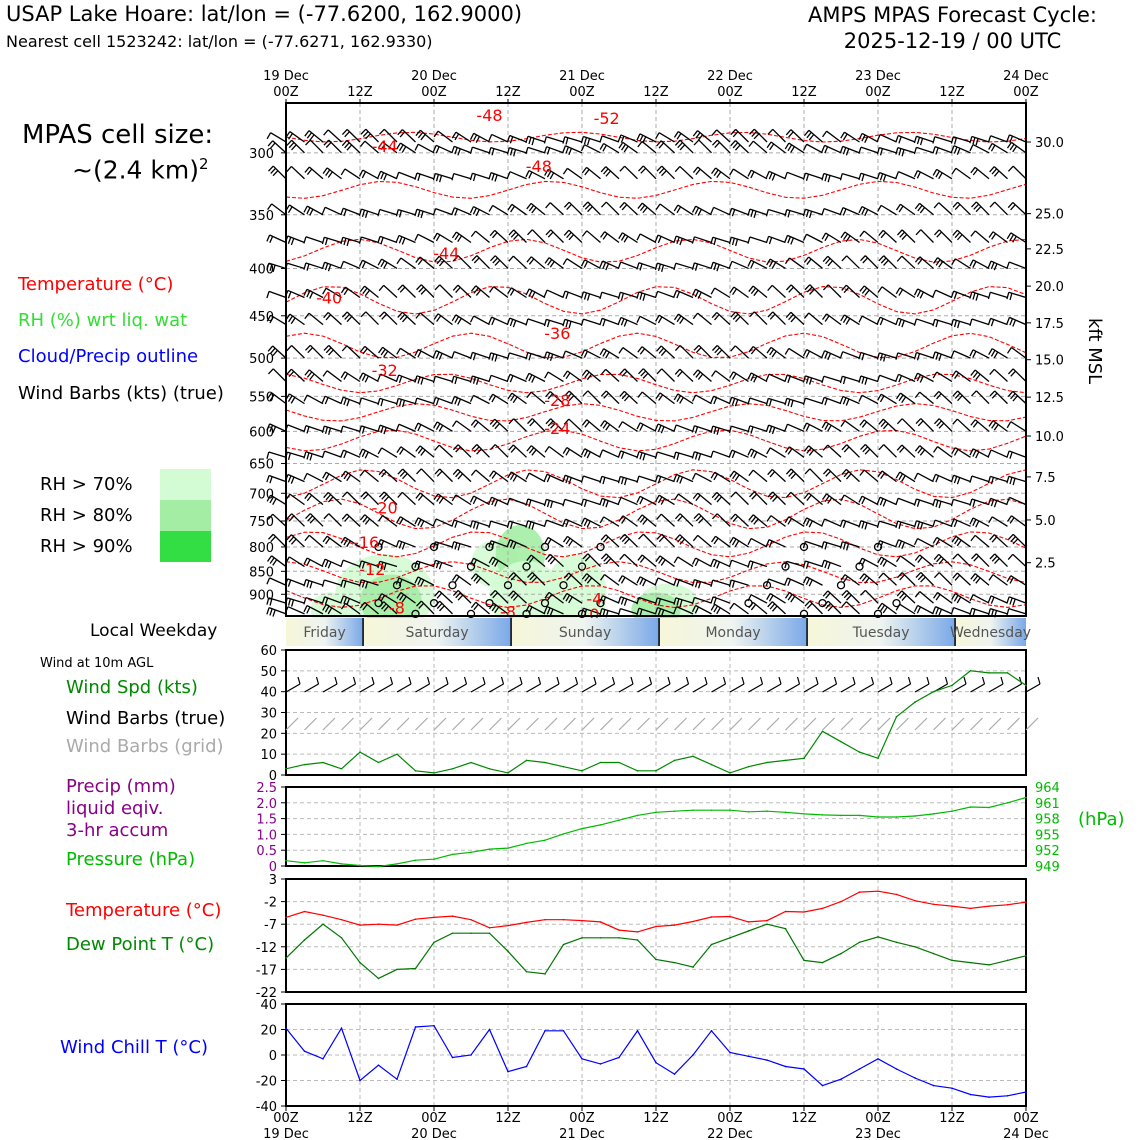 The height and width of the screenshot is (1140, 1140). I want to click on grid-wind-barb, so click(292, 724).